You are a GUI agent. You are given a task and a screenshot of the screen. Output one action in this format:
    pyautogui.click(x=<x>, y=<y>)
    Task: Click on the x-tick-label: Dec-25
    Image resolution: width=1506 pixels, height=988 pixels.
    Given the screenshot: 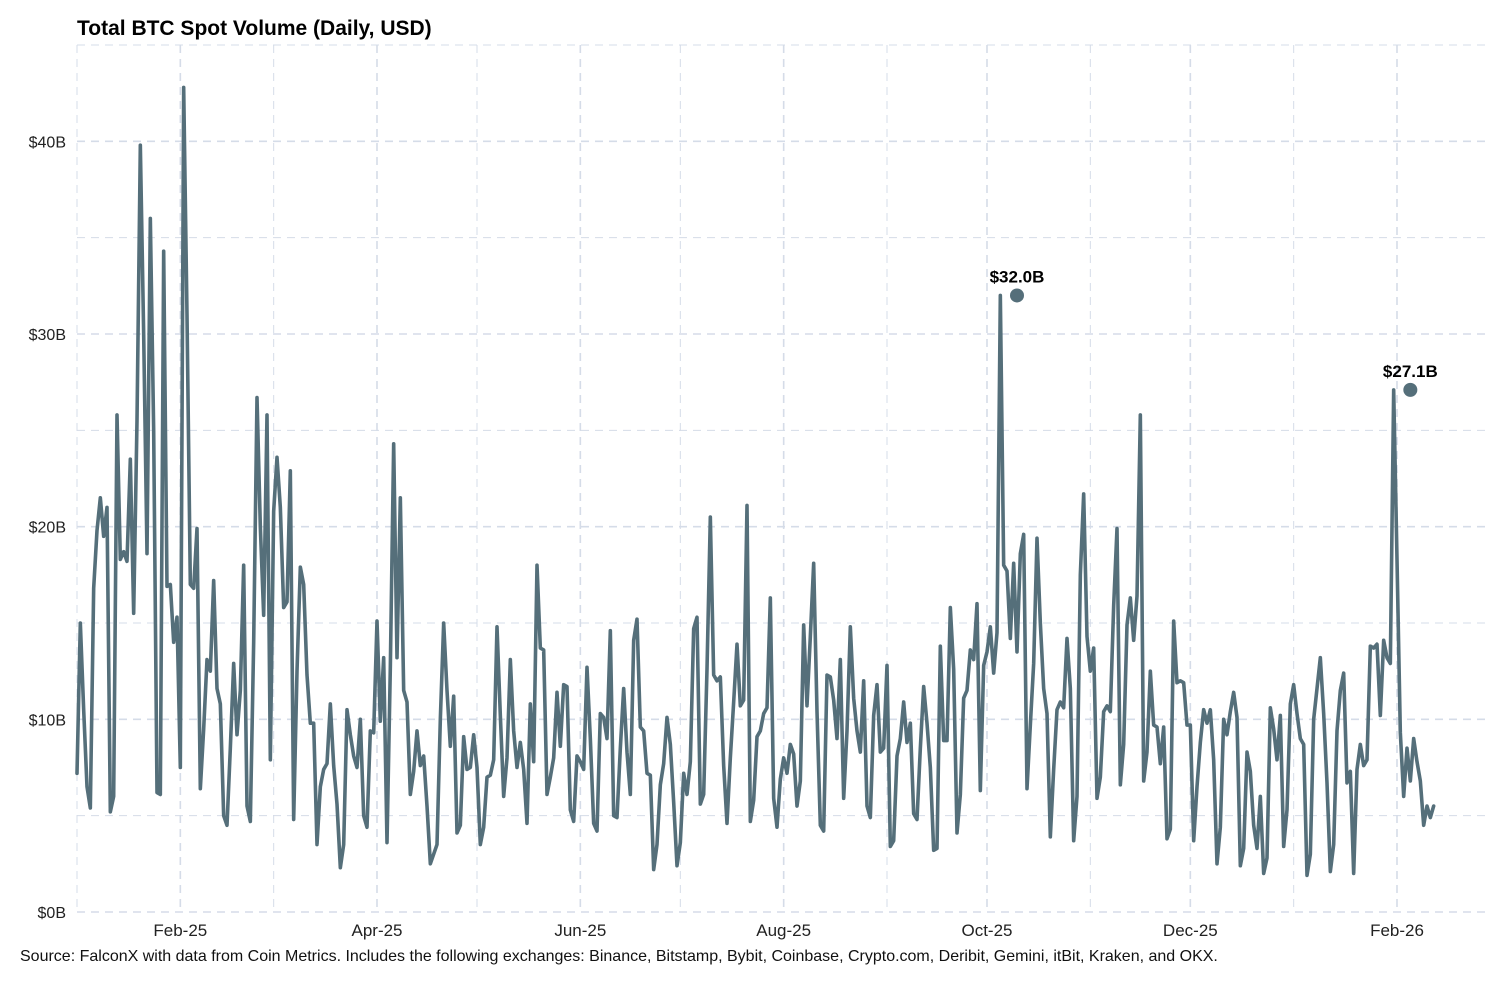 What is the action you would take?
    pyautogui.click(x=1190, y=930)
    